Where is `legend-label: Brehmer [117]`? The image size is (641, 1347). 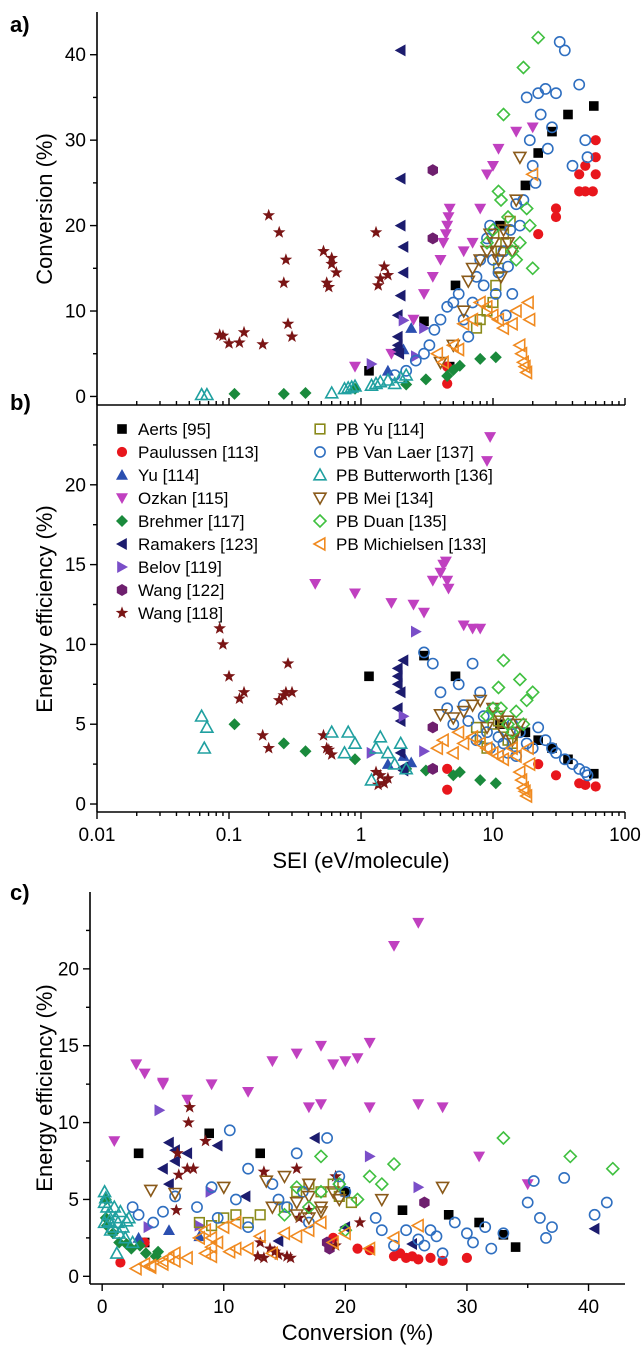
legend-label: Brehmer [117] is located at coordinates (191, 521).